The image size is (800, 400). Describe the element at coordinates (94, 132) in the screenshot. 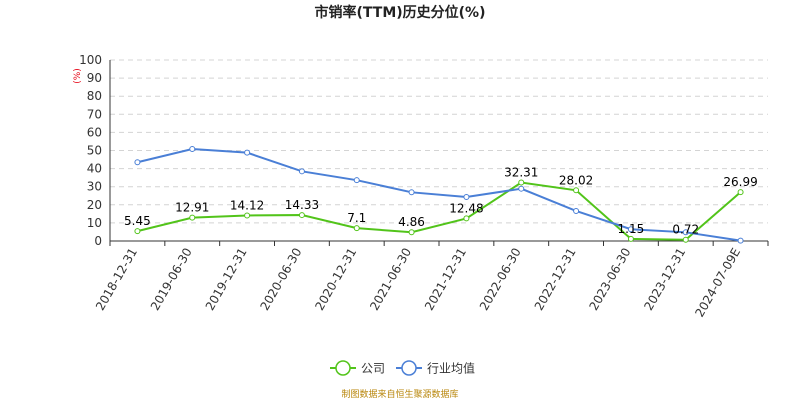

I see `y-tick-label: 60` at that location.